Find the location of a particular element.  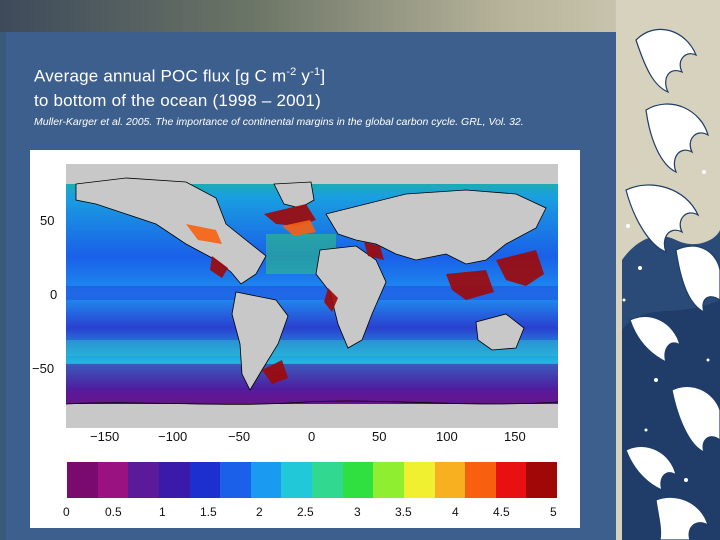

slide-top-band is located at coordinates (360, 16).